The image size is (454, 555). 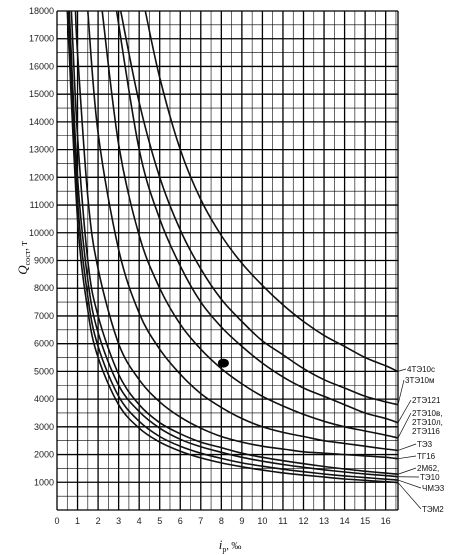 What do you see at coordinates (44, 261) in the screenshot?
I see `y-tick-label: 9000` at bounding box center [44, 261].